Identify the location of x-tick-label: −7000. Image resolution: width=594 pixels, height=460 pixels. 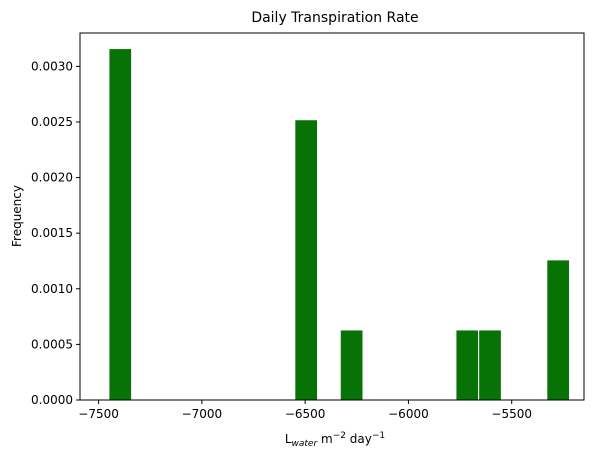
(202, 414).